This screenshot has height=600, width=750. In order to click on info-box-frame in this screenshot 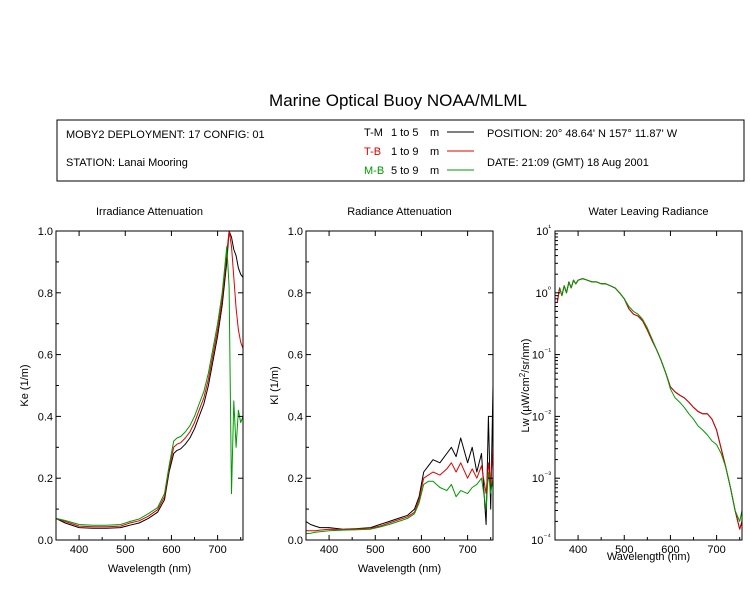, I will do `click(400, 150)`.